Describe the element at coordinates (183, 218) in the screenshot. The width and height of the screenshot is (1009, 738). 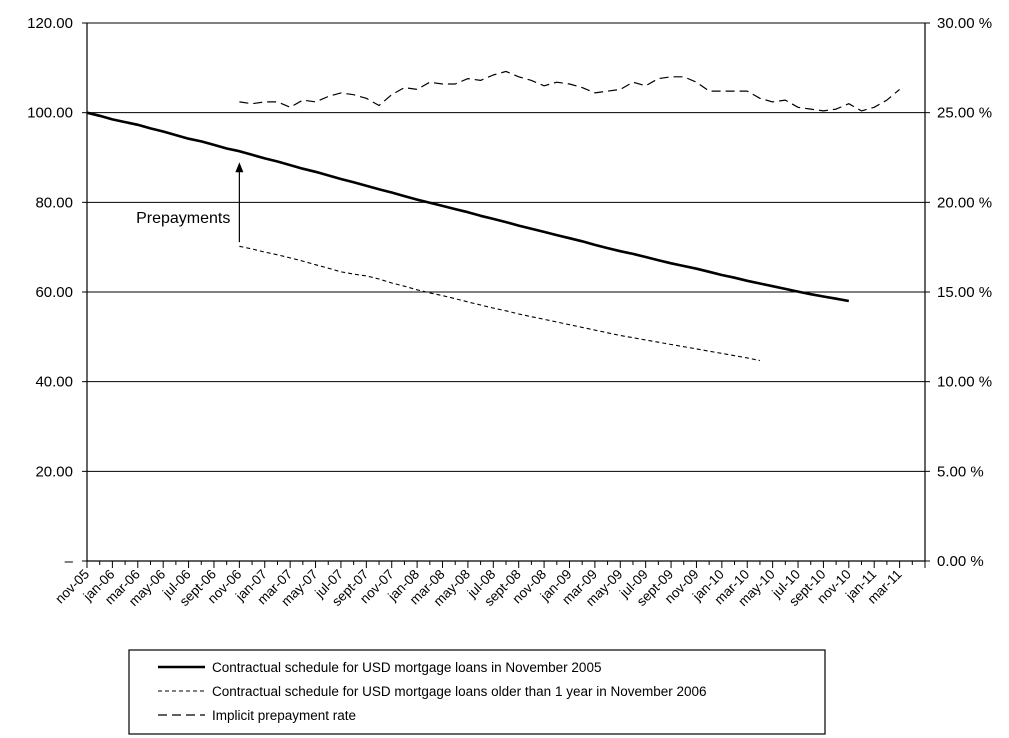
I see `annotation-label: Prepayments` at that location.